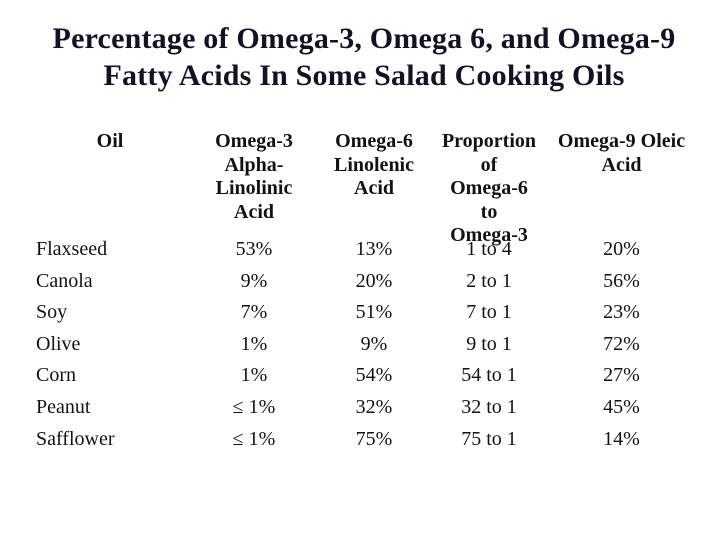 The height and width of the screenshot is (546, 728). I want to click on omega9-value: 72%, so click(621, 343).